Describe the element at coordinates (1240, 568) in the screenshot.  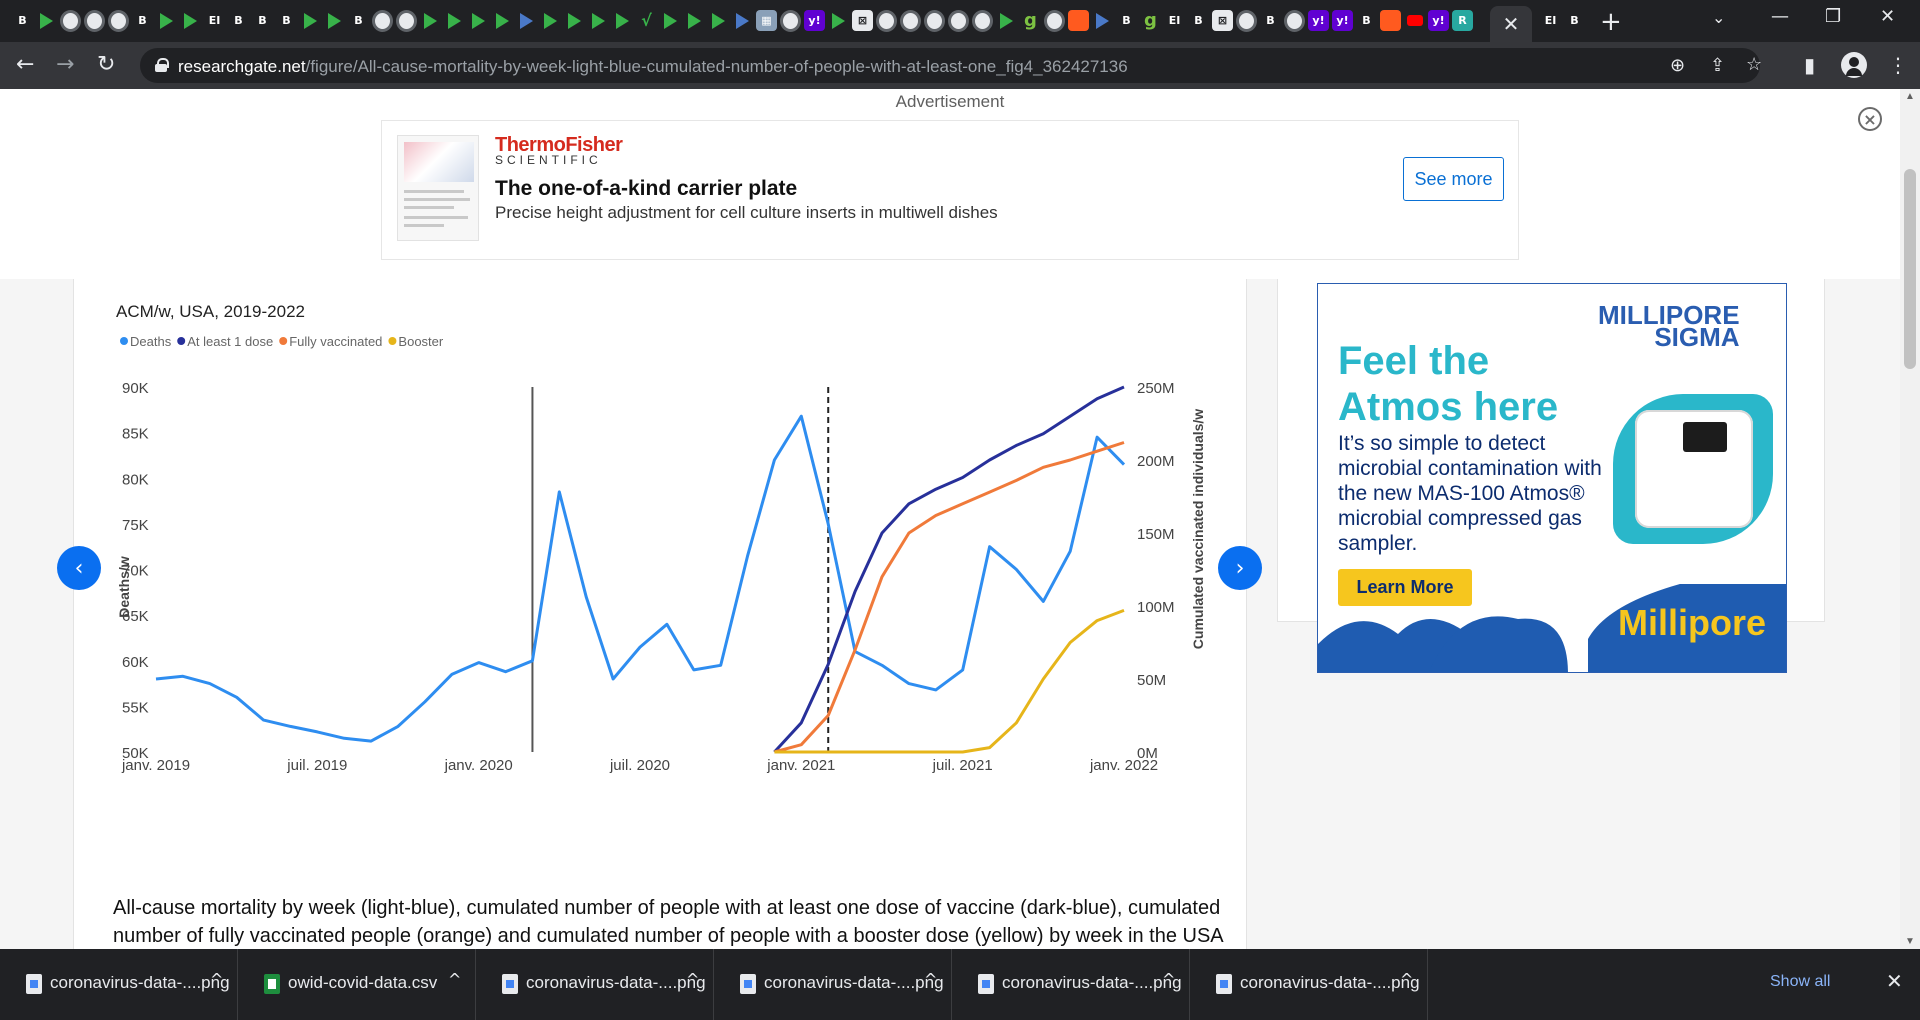
I see `next-figure-button: ›` at that location.